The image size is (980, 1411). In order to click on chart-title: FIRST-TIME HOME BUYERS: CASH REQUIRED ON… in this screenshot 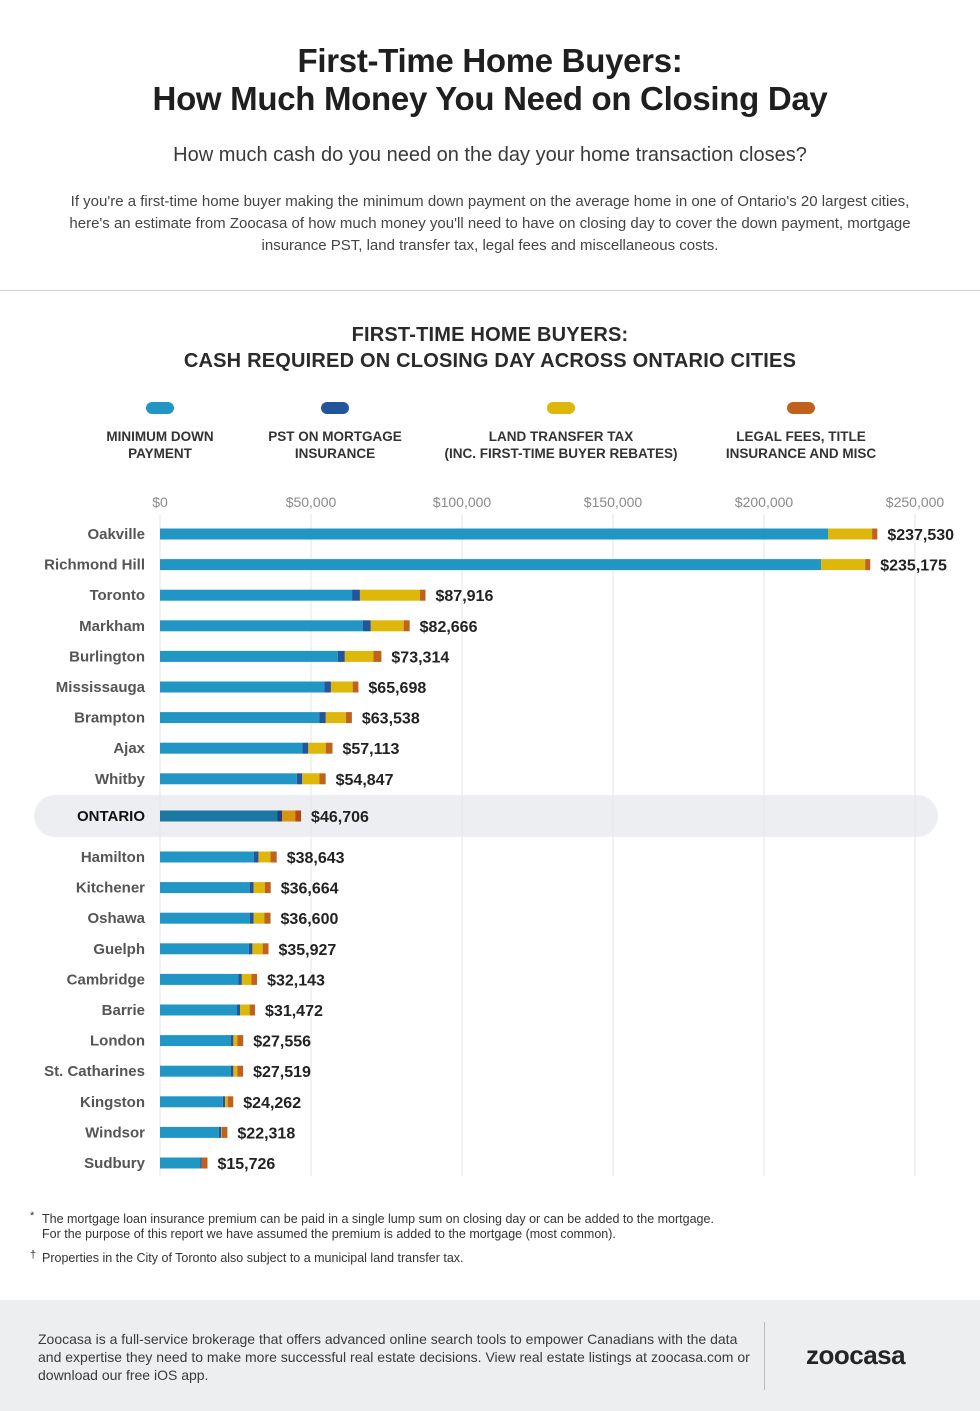, I will do `click(490, 348)`.